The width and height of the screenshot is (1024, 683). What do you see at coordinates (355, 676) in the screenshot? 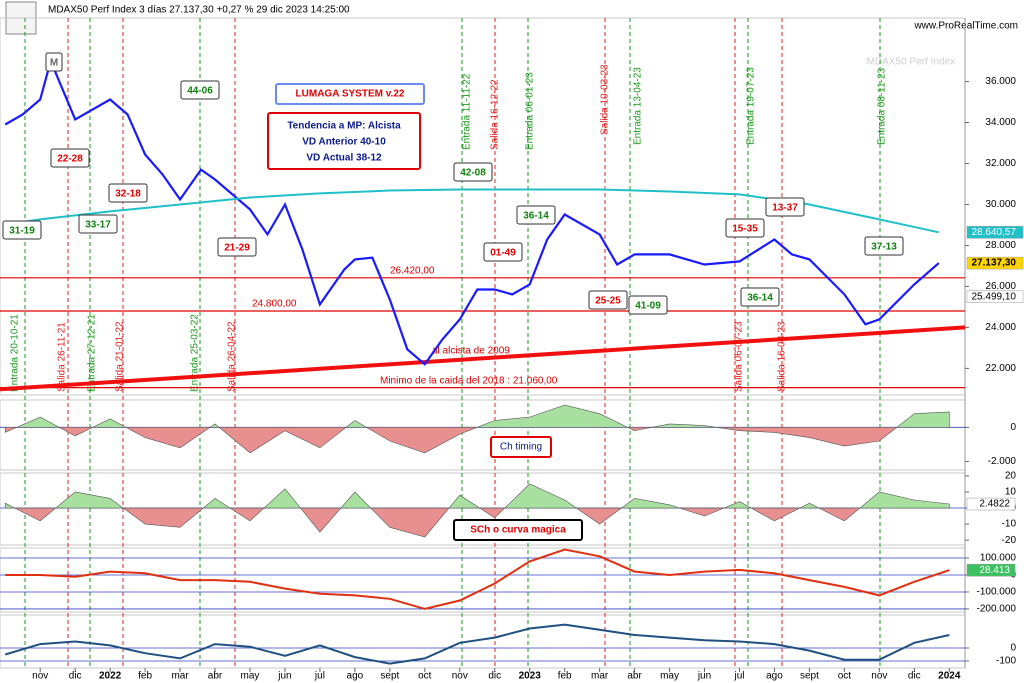
I see `x-tick-label: ago` at bounding box center [355, 676].